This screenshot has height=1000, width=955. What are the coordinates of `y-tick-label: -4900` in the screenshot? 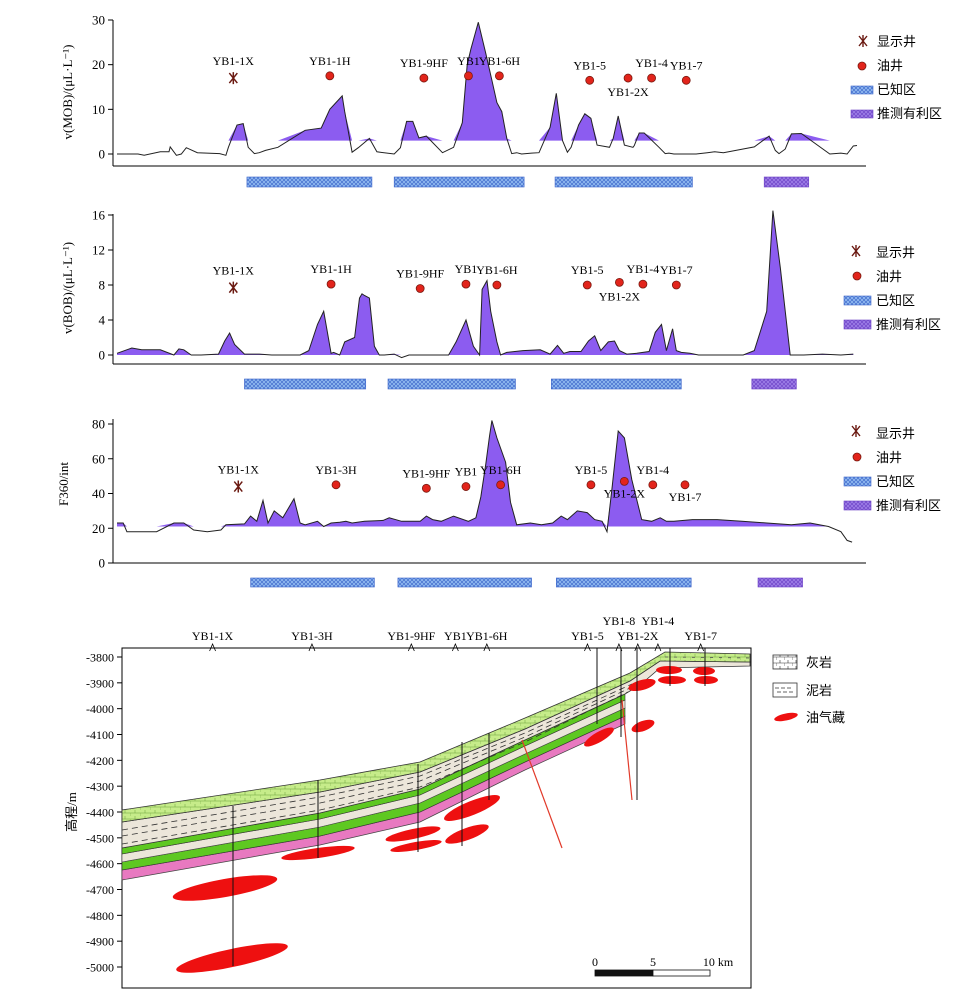 It's located at (100, 942).